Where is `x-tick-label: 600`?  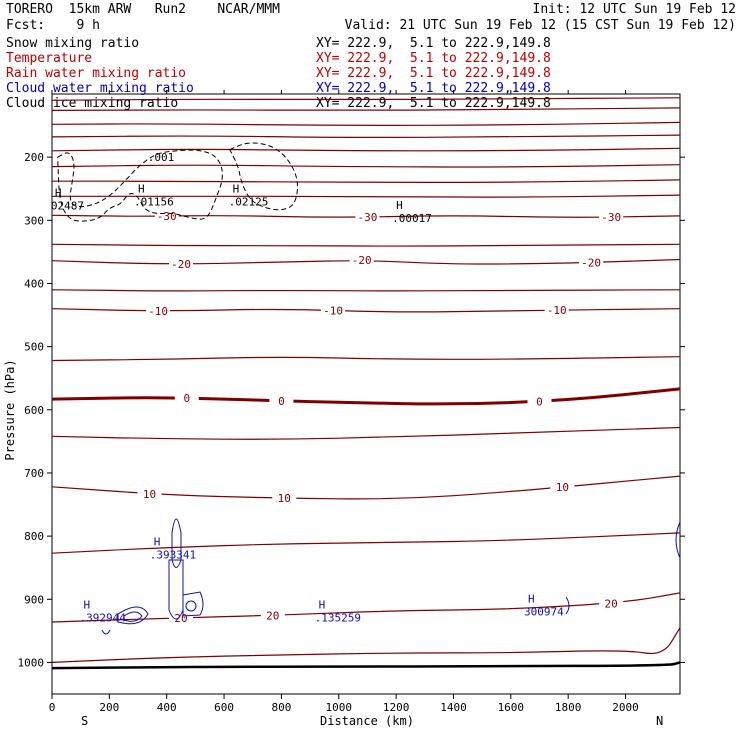 x-tick-label: 600 is located at coordinates (224, 707).